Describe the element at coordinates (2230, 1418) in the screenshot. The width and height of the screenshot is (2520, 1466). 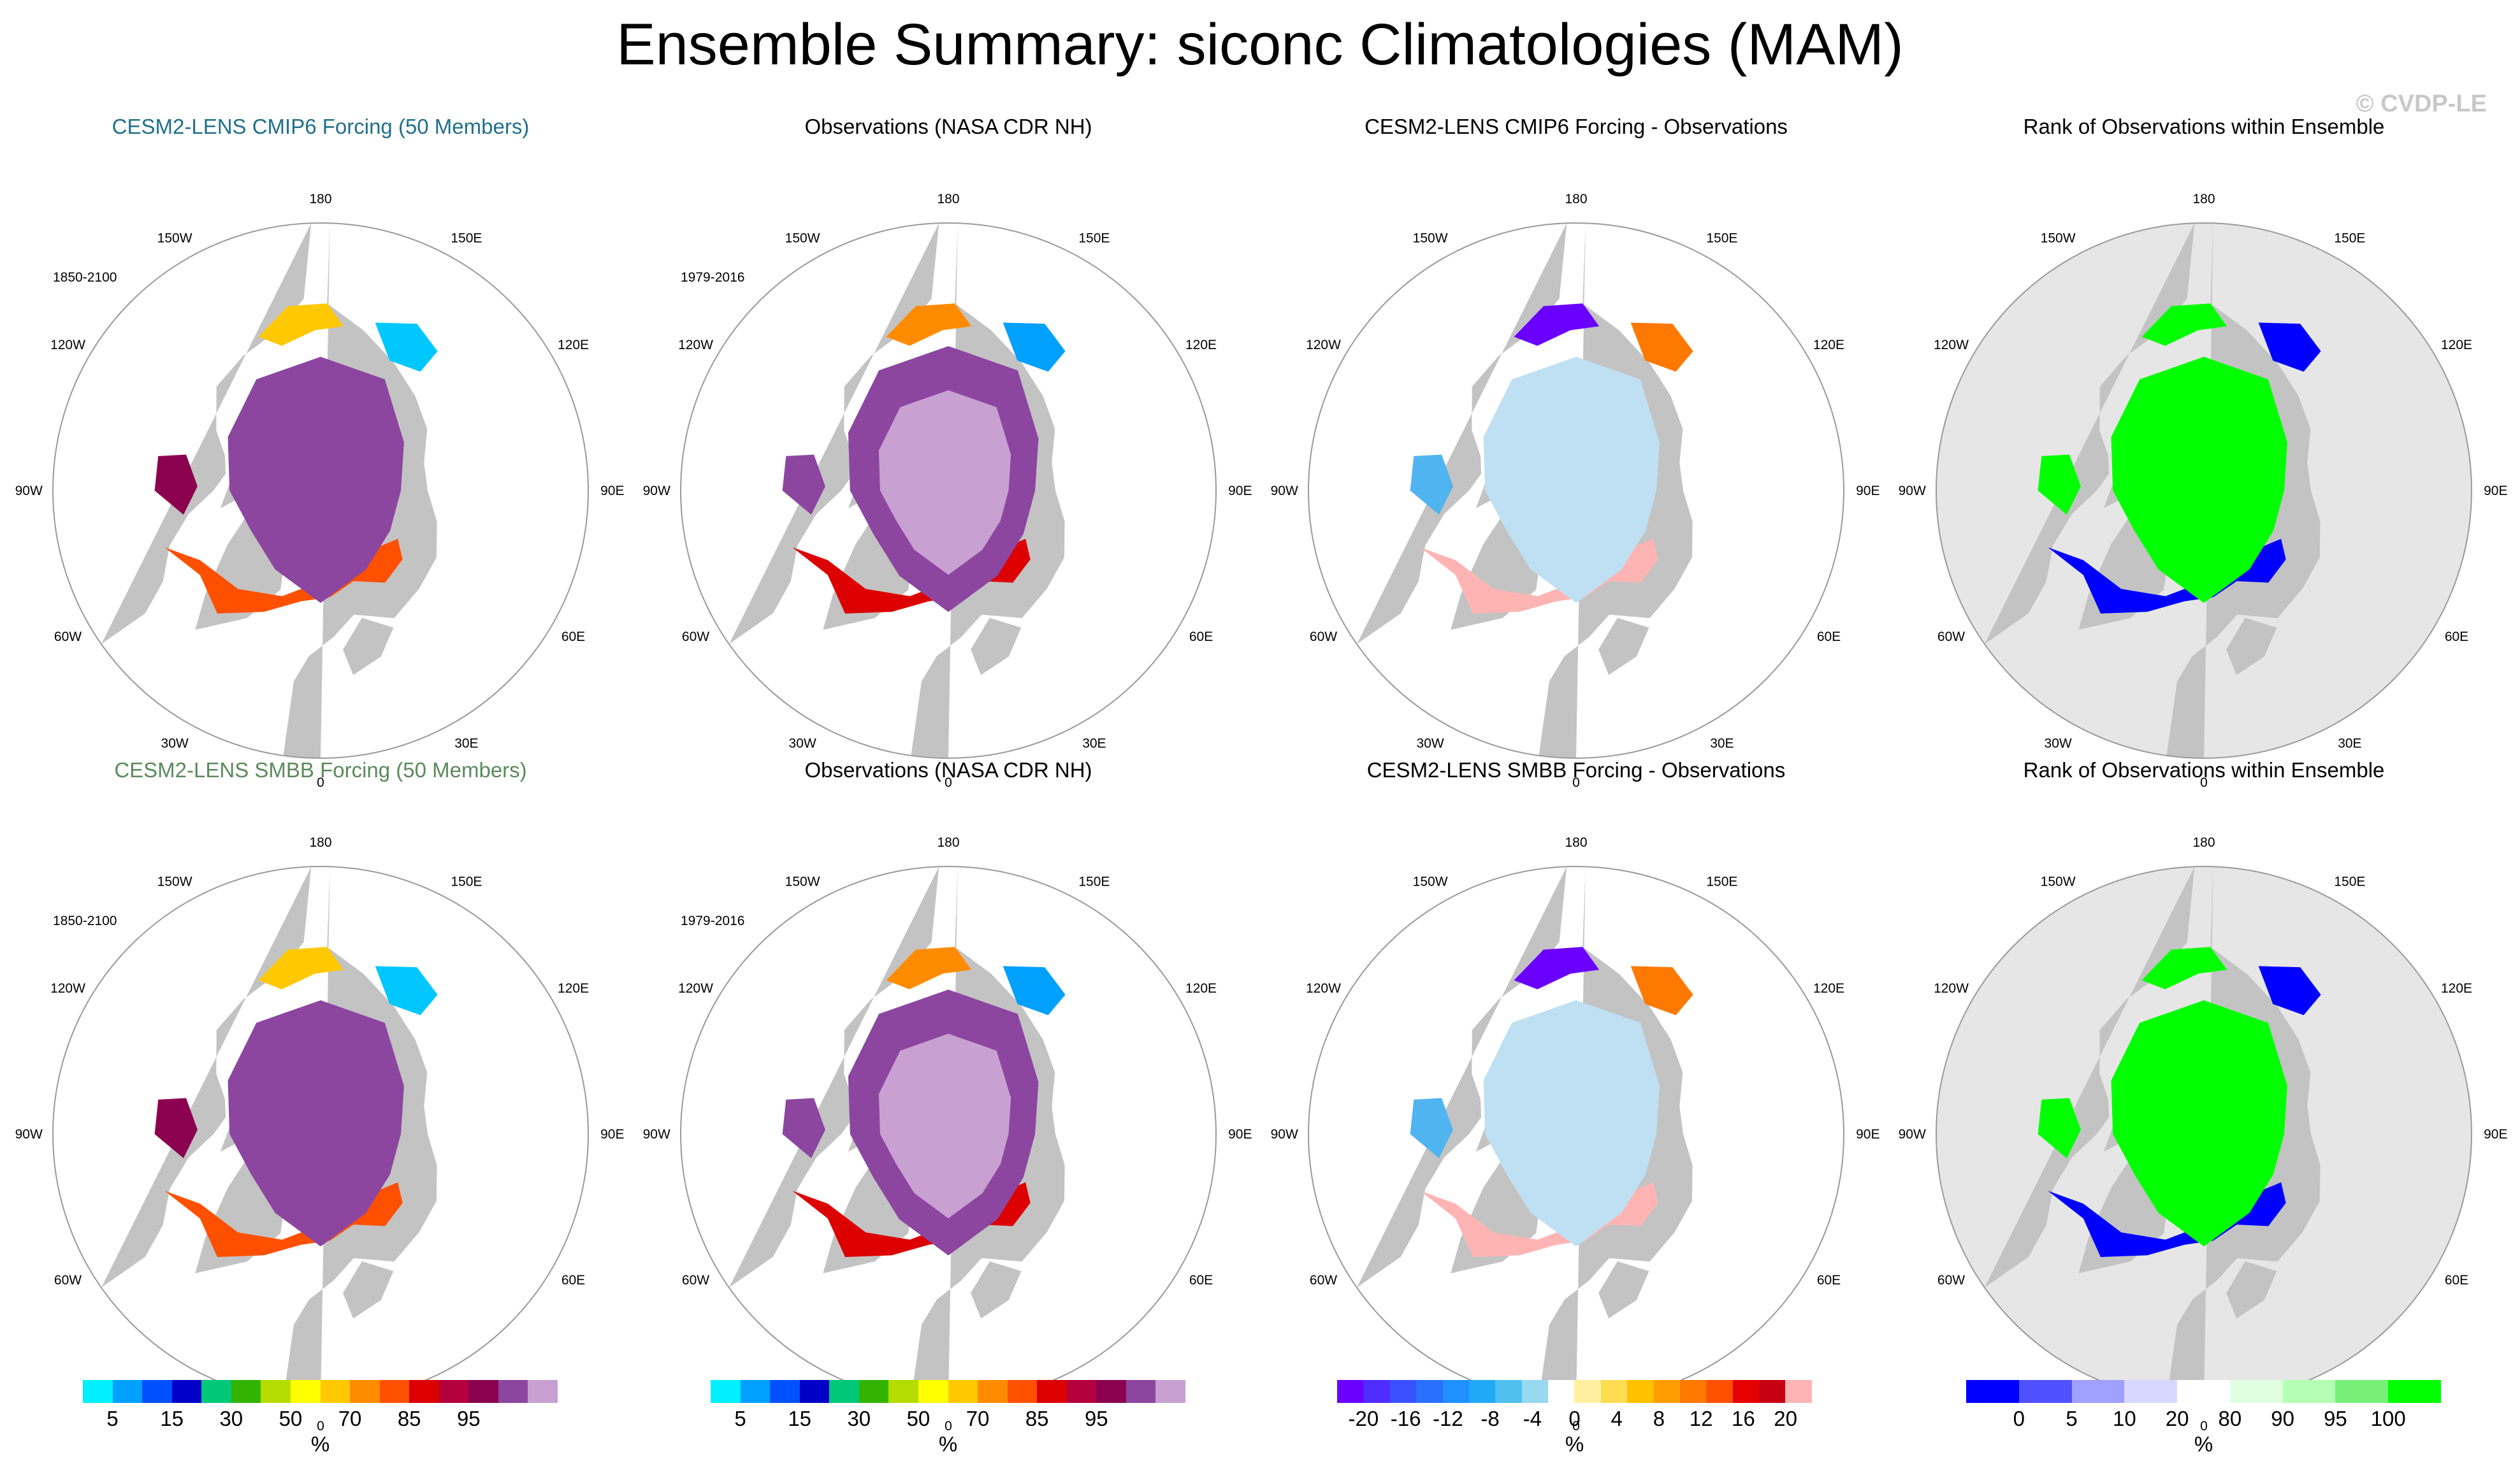
I see `colorbar-tick-label: 80` at that location.